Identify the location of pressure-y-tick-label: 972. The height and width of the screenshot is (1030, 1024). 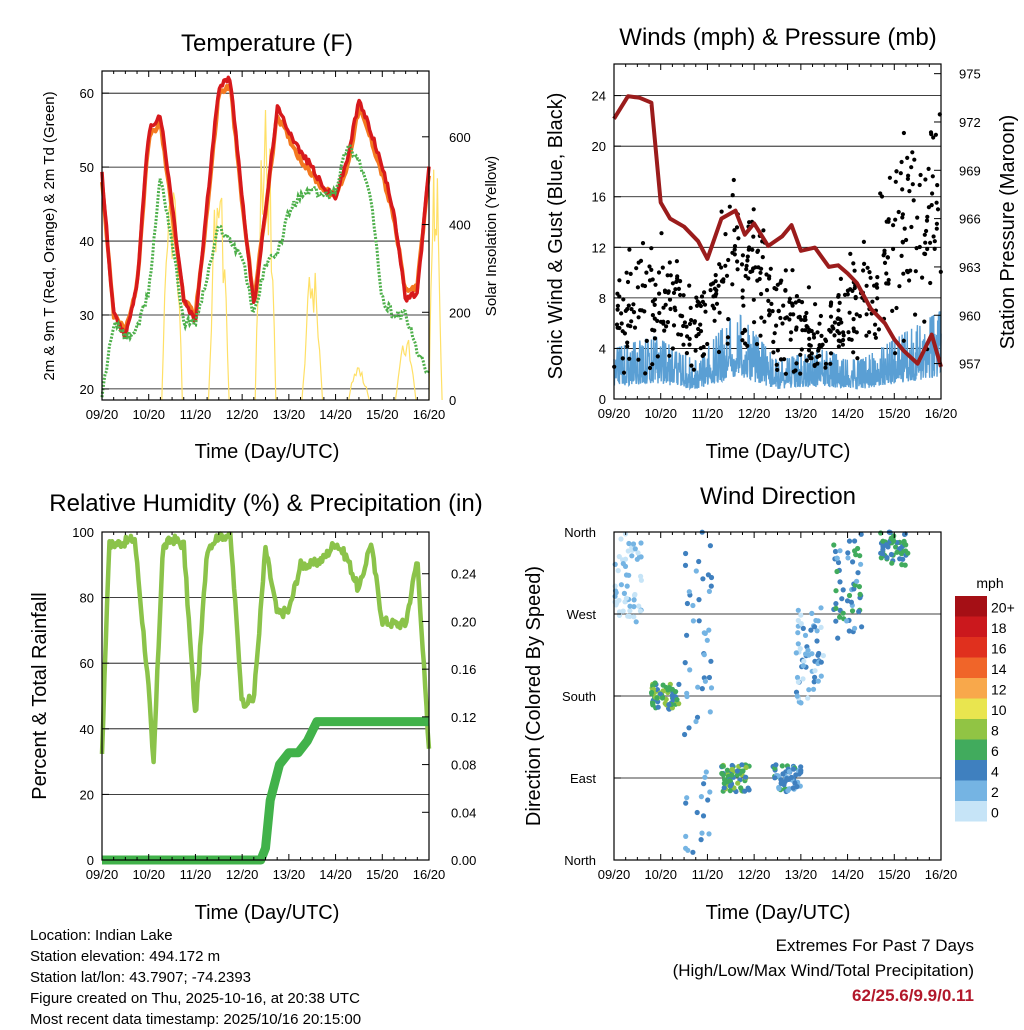
(970, 122).